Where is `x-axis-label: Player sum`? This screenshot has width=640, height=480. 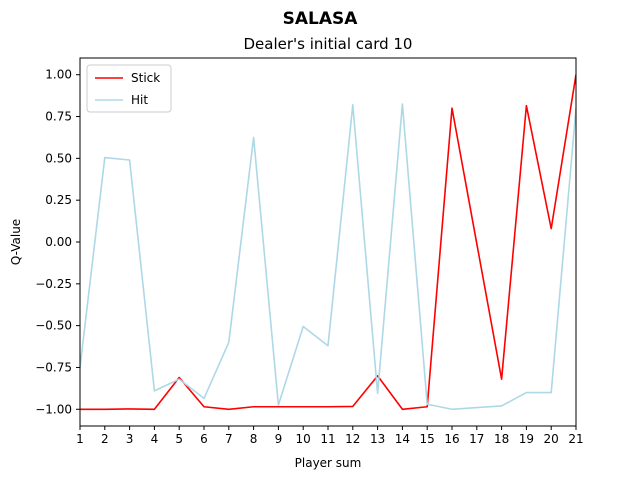 x-axis-label: Player sum is located at coordinates (328, 463).